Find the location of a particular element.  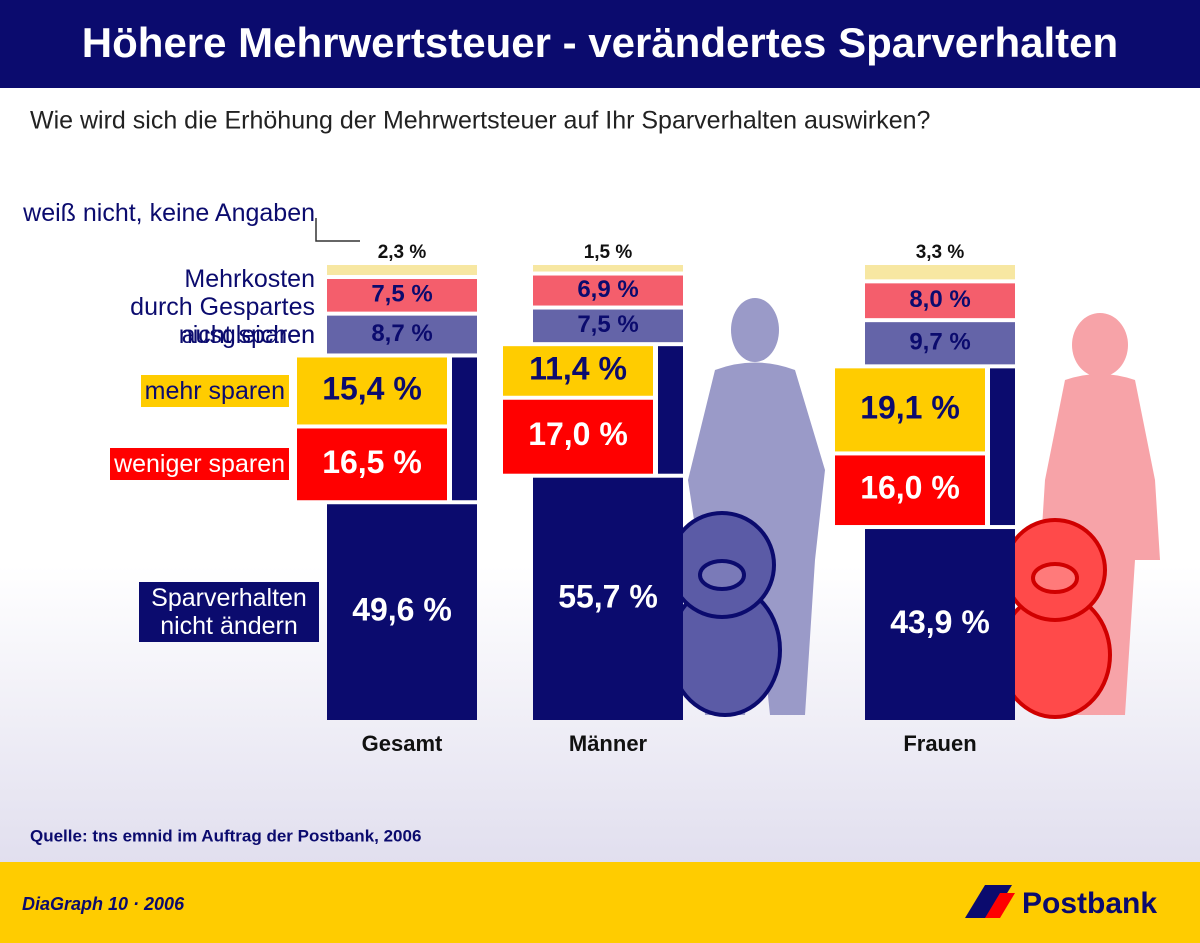

value-label: 8,7 % is located at coordinates (401, 333).